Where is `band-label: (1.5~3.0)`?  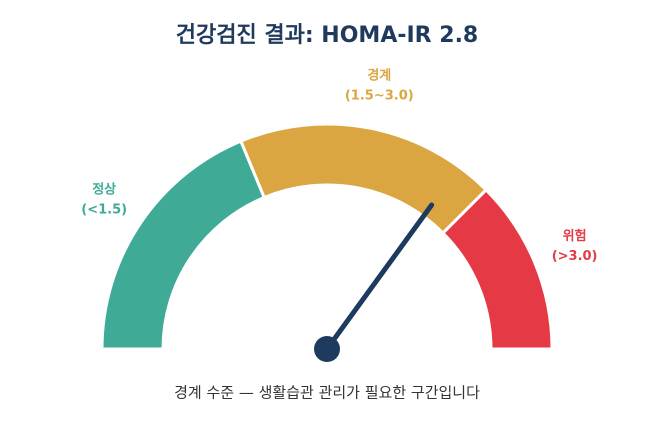 band-label: (1.5~3.0) is located at coordinates (379, 96).